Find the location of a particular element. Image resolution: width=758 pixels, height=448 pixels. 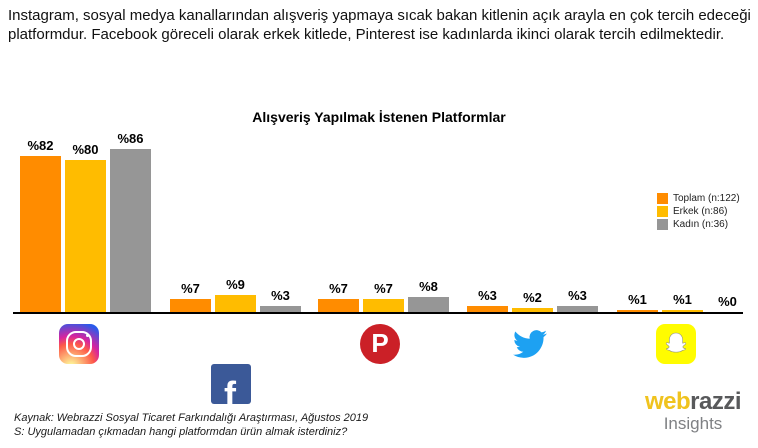

twitter-icon is located at coordinates (530, 344).